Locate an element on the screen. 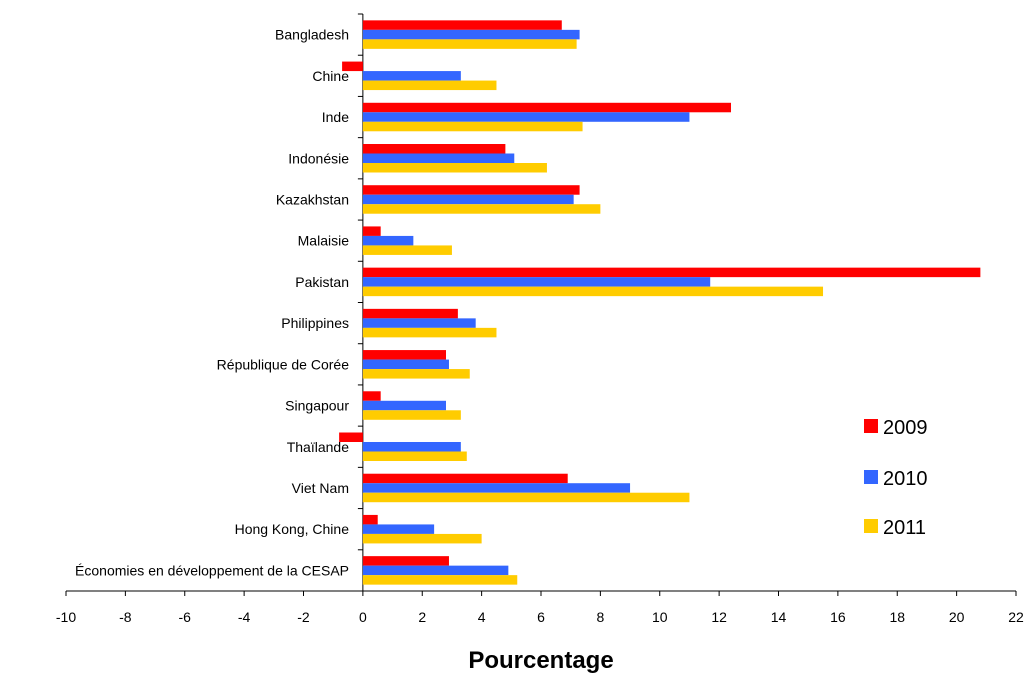 Image resolution: width=1029 pixels, height=675 pixels. category-label: Indonésie is located at coordinates (318, 158).